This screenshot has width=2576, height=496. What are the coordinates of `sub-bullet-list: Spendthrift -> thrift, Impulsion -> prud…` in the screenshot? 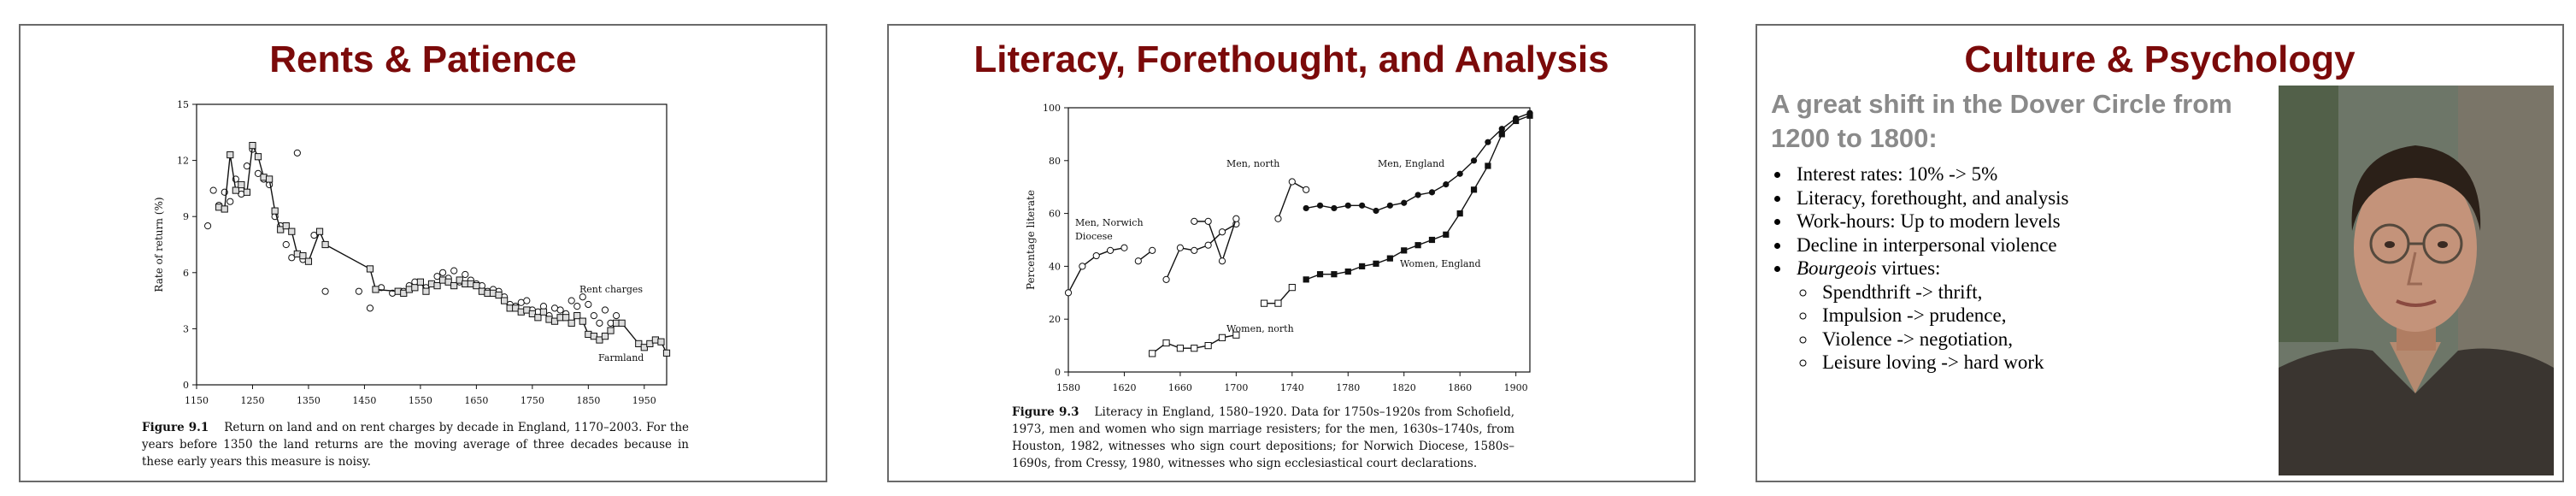 It's located at (2050, 328).